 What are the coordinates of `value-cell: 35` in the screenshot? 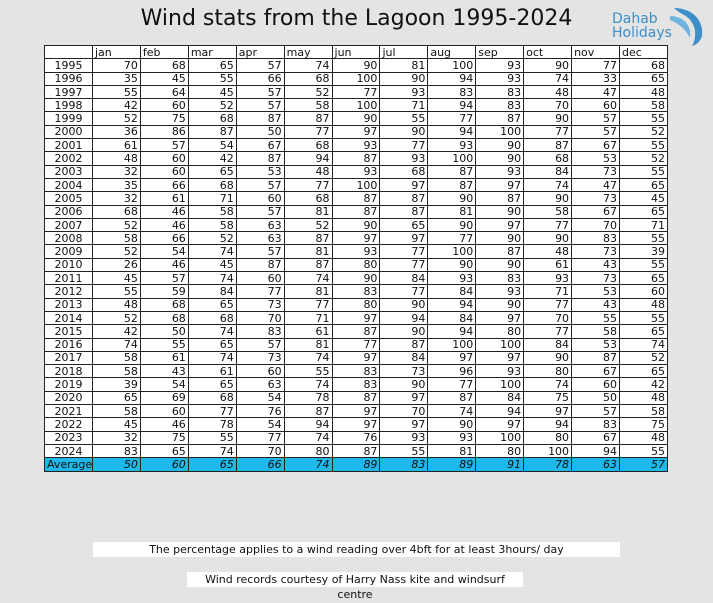 It's located at (116, 78).